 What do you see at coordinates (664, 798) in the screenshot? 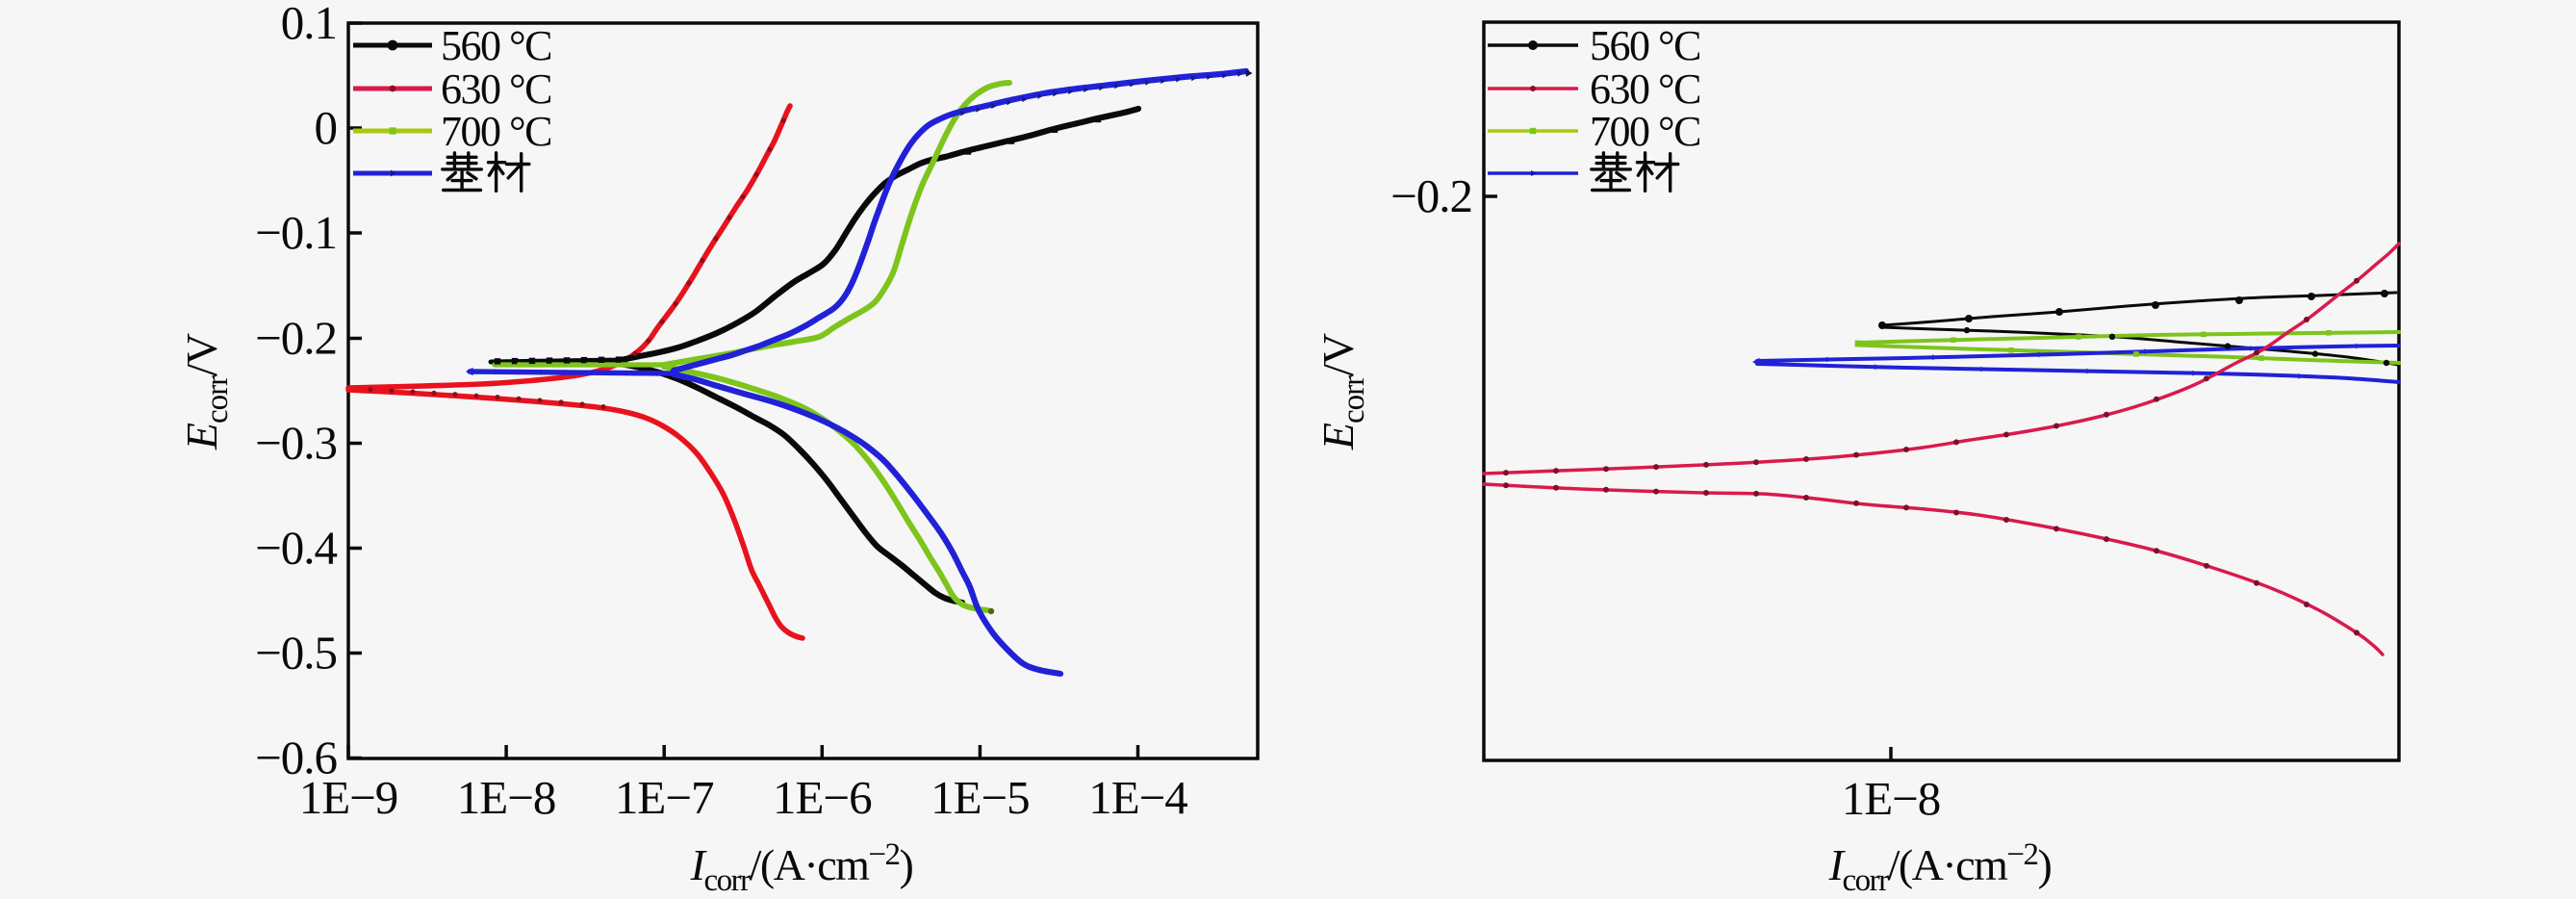
I see `svg-text: 1E−7` at bounding box center [664, 798].